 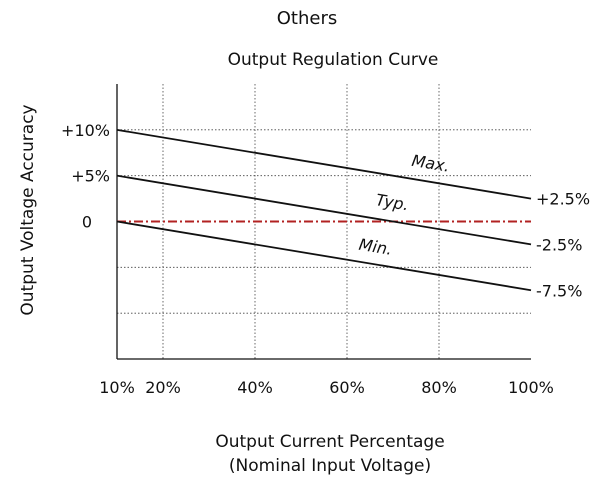 I want to click on x-tick-label-5: 100%, so click(x=531, y=387).